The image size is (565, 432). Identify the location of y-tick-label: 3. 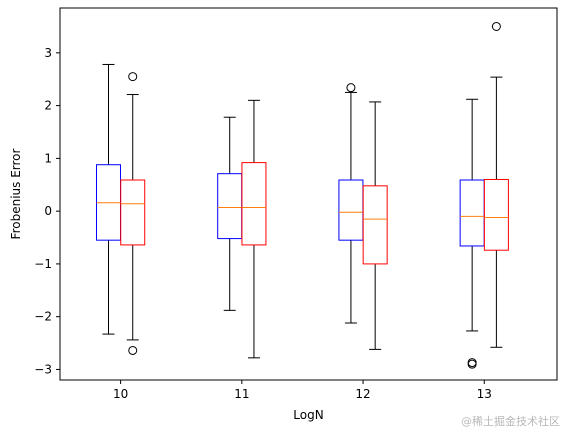
(48, 53).